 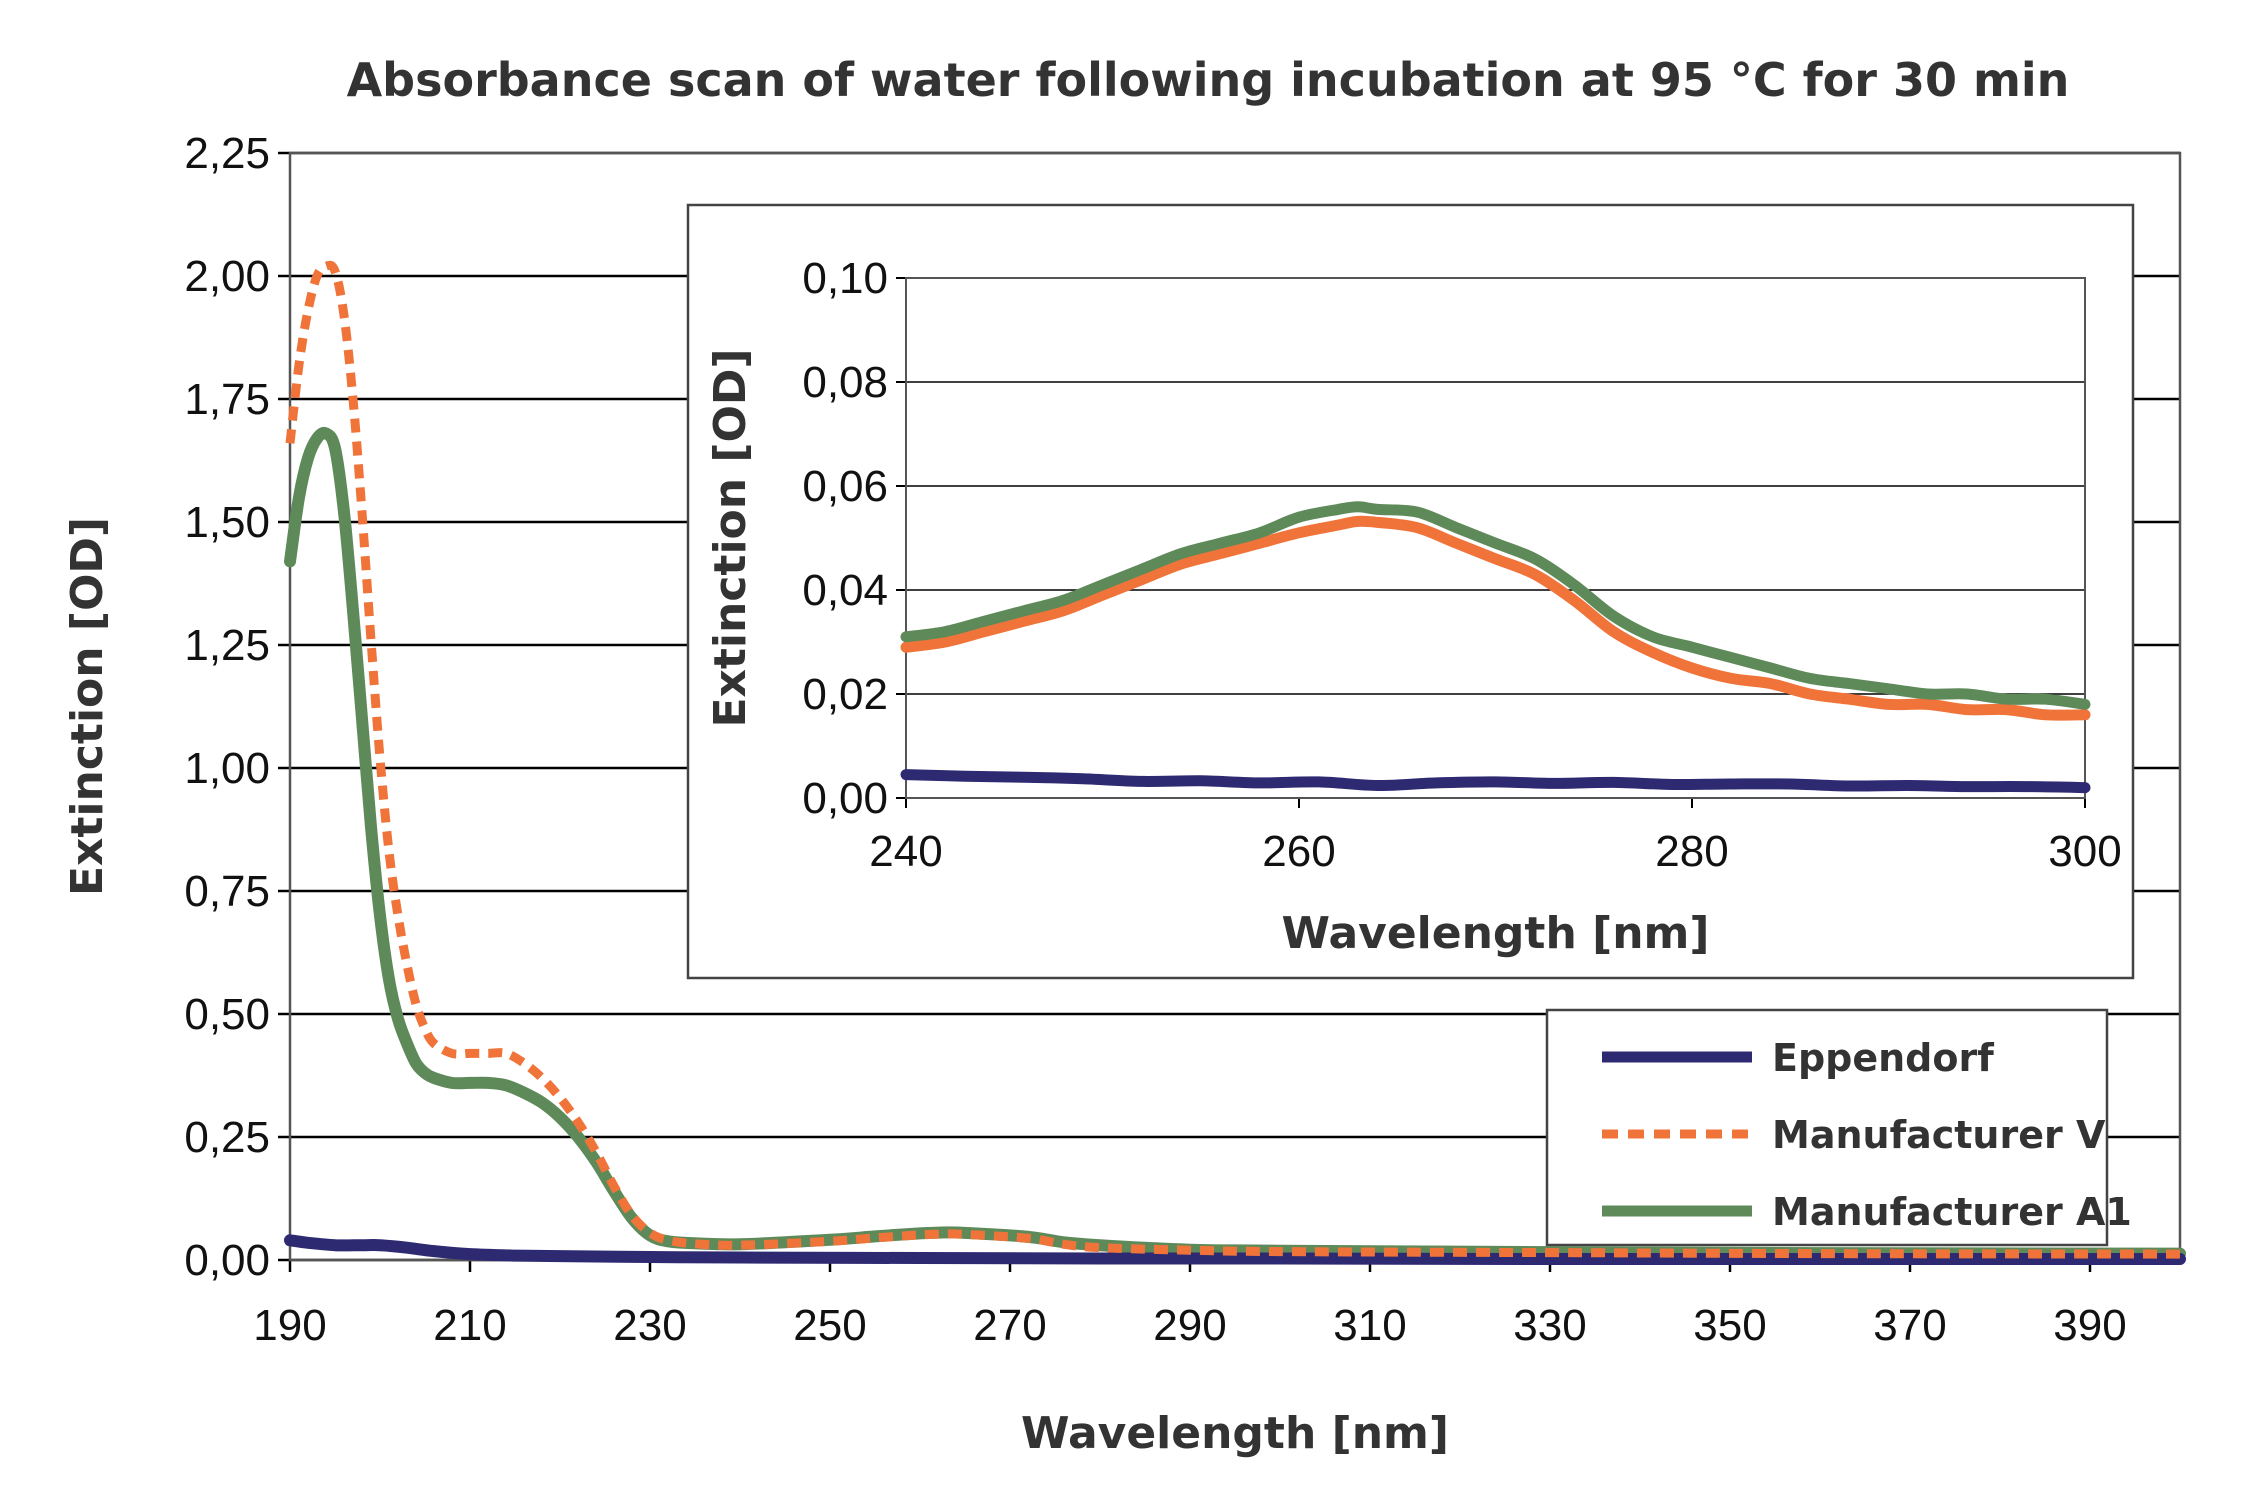 I want to click on inset-y-tick-label: 0,10, so click(x=845, y=278).